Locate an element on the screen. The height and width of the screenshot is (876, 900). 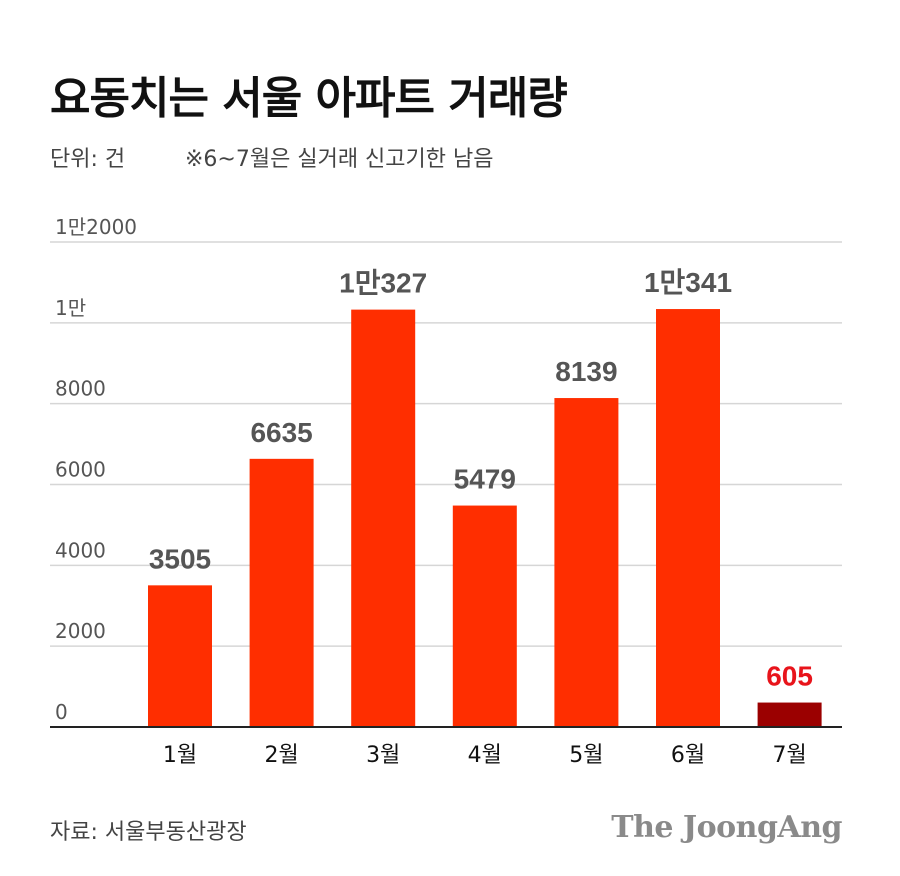
x-tick-label: 2월 is located at coordinates (281, 755).